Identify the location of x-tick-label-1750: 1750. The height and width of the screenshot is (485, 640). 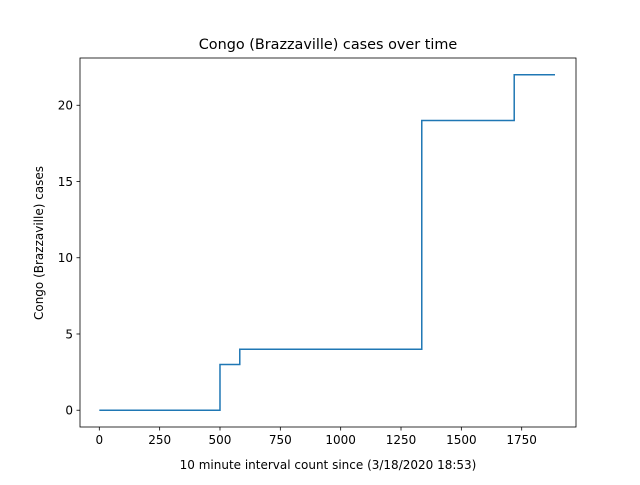
(521, 440).